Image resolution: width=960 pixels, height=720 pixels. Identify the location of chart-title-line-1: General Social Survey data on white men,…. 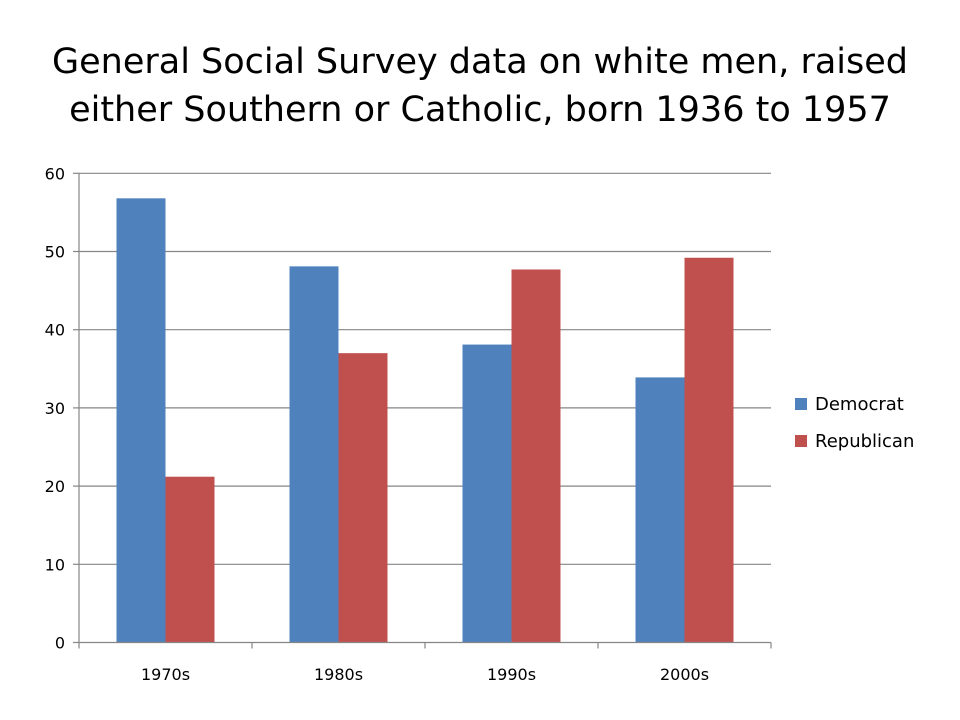
(480, 62).